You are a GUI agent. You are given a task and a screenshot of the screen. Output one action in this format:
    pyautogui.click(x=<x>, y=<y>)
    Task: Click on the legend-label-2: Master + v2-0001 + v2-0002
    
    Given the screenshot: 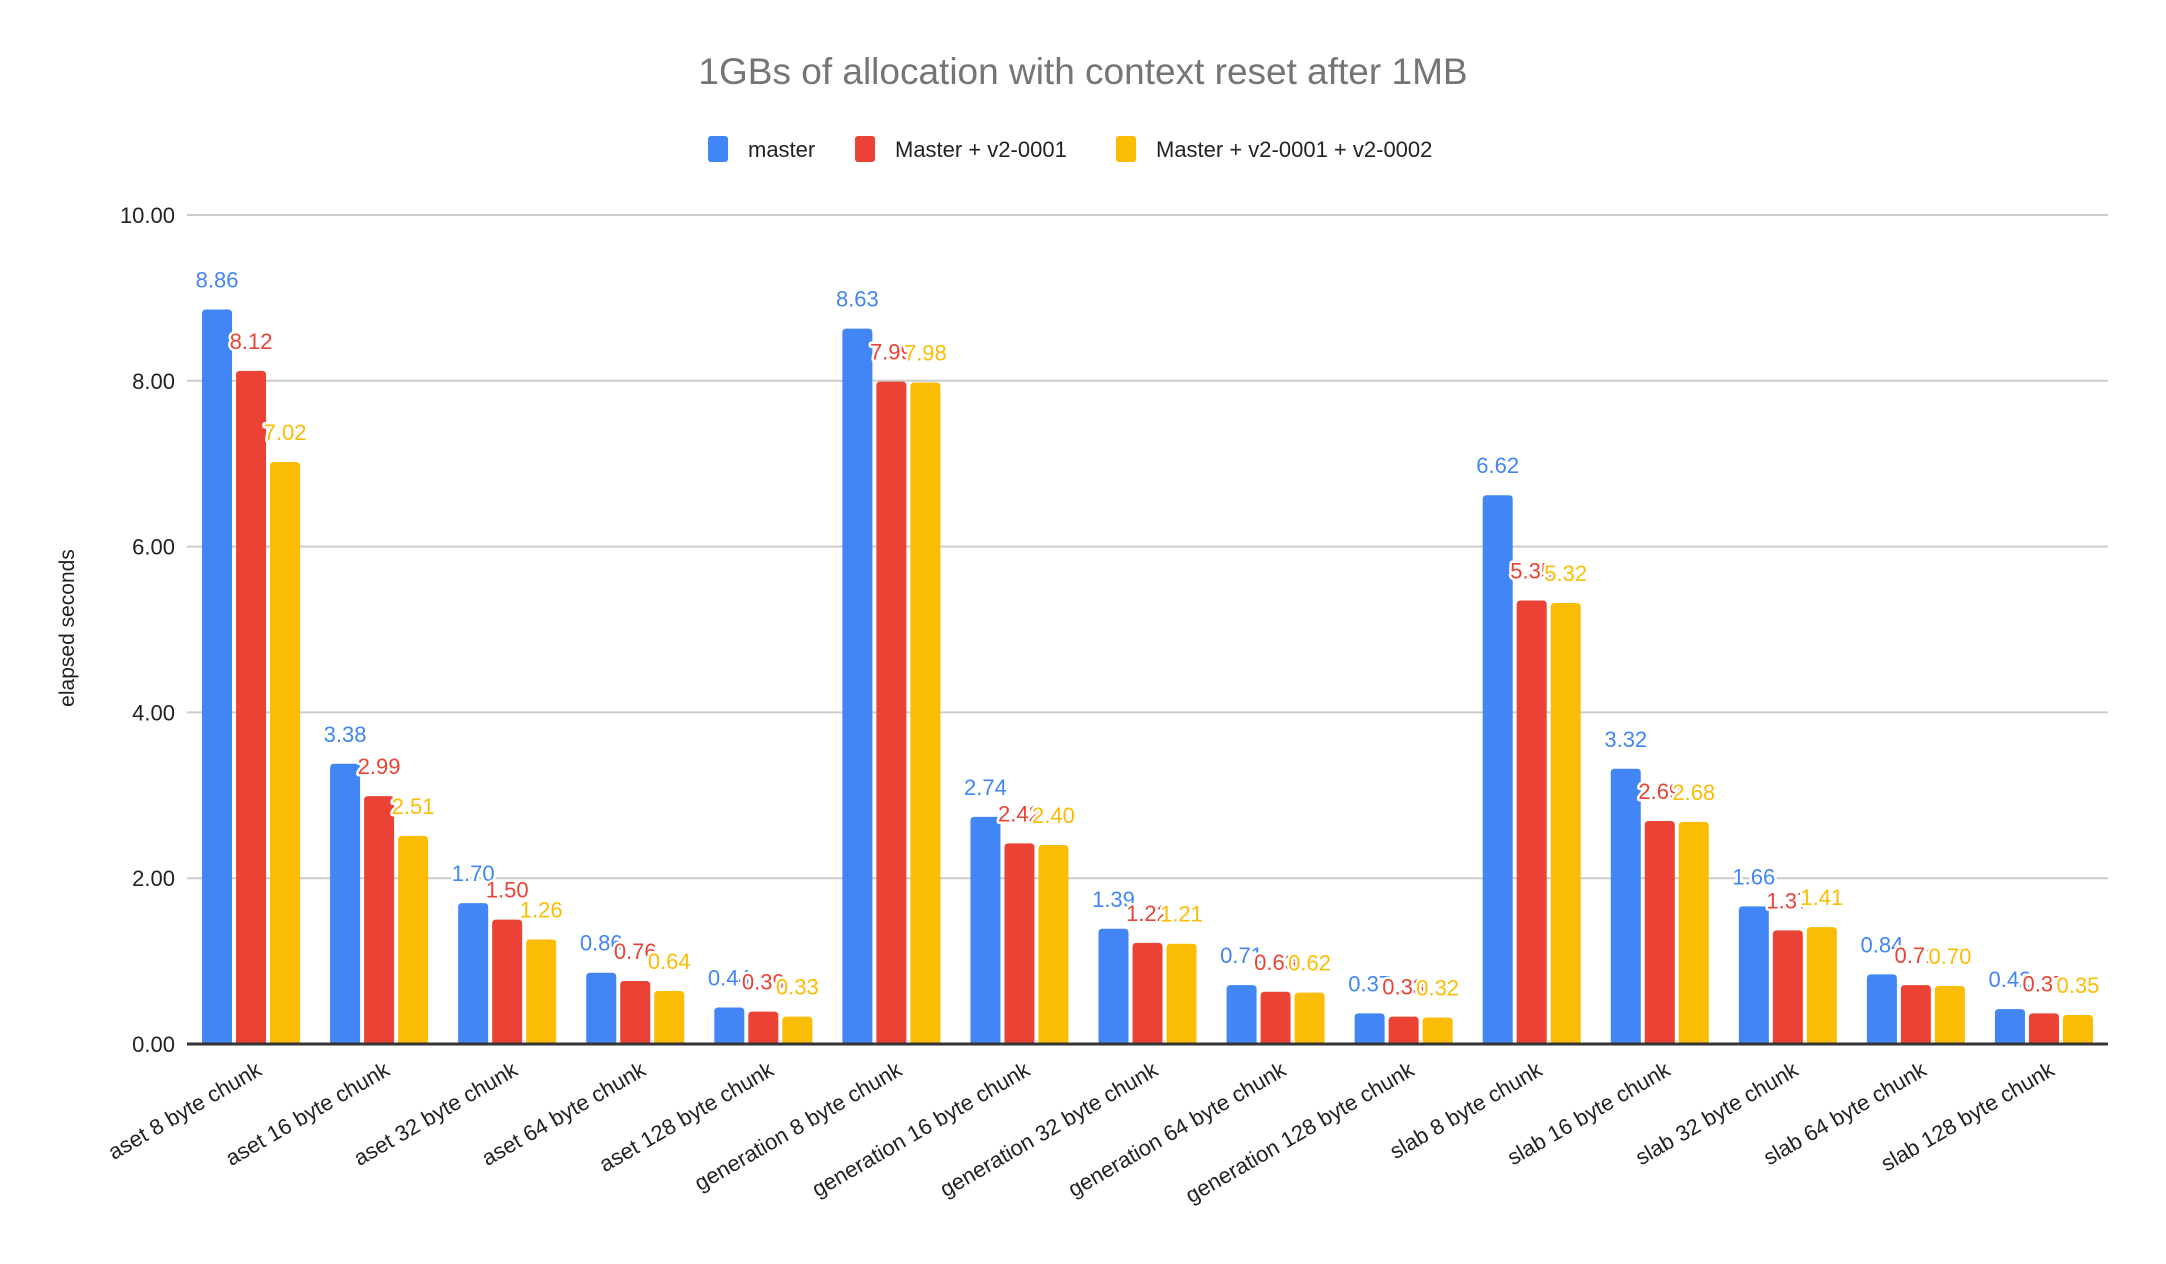 What is the action you would take?
    pyautogui.click(x=1294, y=149)
    